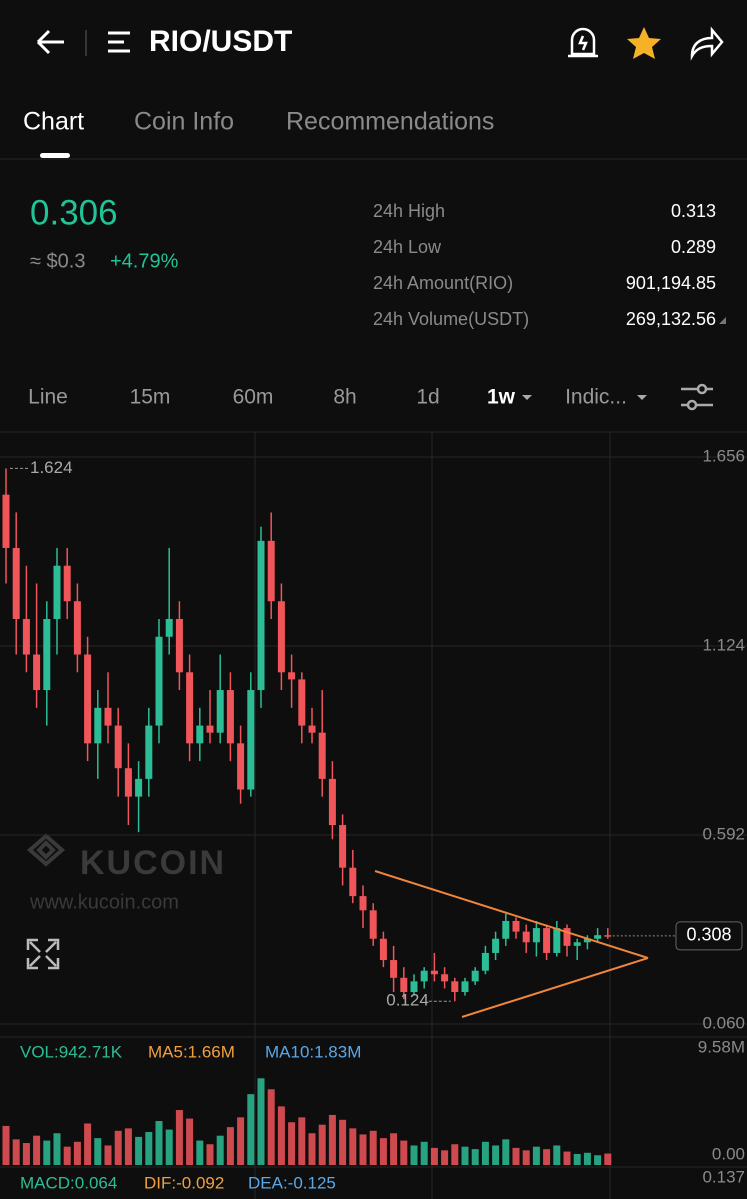 The height and width of the screenshot is (1199, 747). What do you see at coordinates (671, 319) in the screenshot?
I see `stat-value: 269,132.56` at bounding box center [671, 319].